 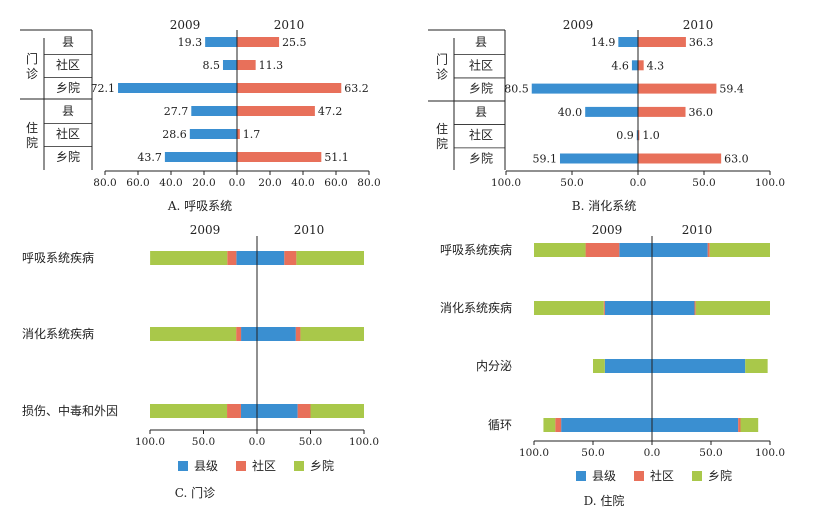 What do you see at coordinates (731, 89) in the screenshot?
I see `value-label-2010: 59.4` at bounding box center [731, 89].